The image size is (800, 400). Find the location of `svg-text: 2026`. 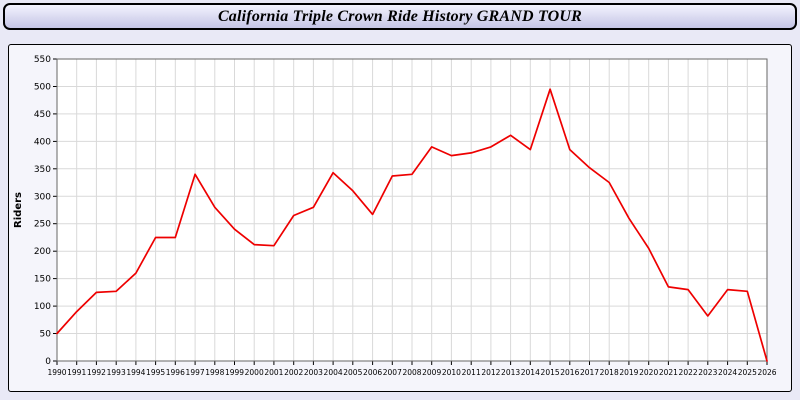

svg-text: 2026 is located at coordinates (766, 372).